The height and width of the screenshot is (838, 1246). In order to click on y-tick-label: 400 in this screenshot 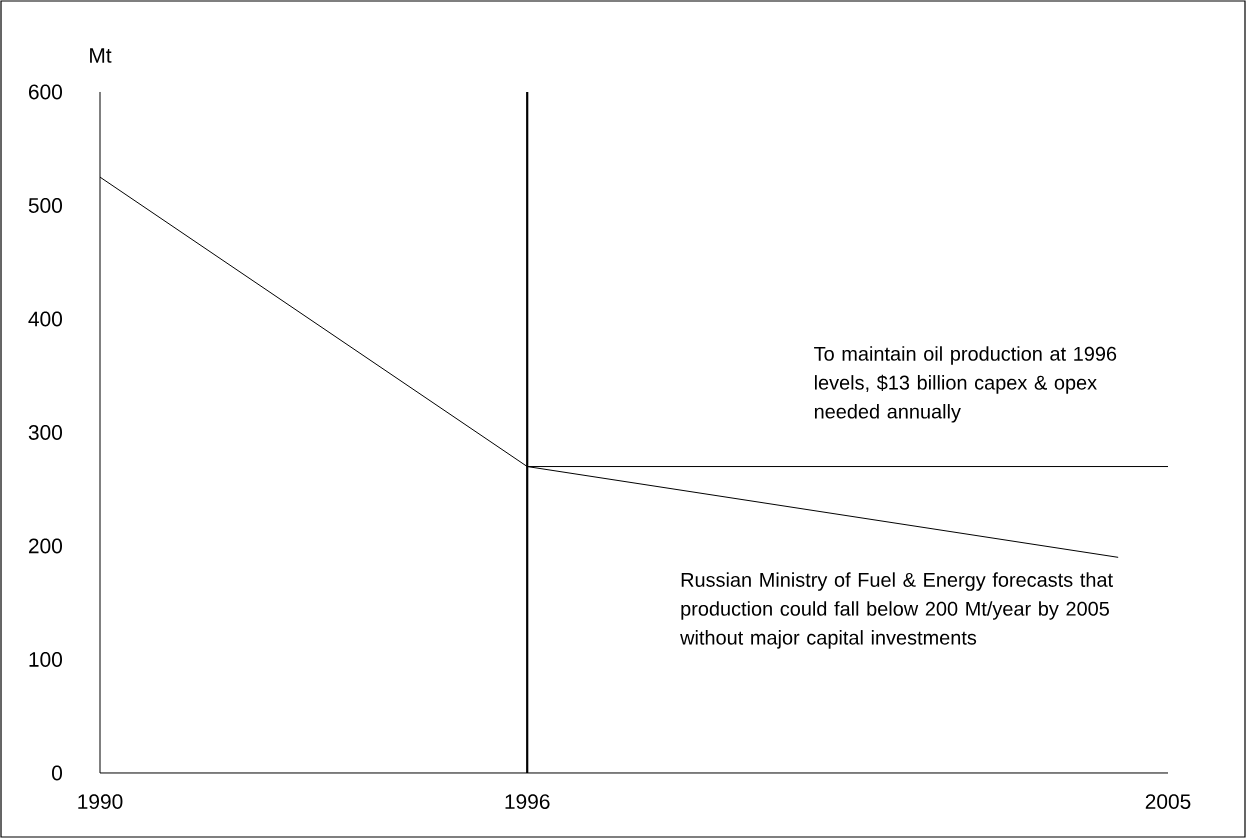, I will do `click(45, 319)`.